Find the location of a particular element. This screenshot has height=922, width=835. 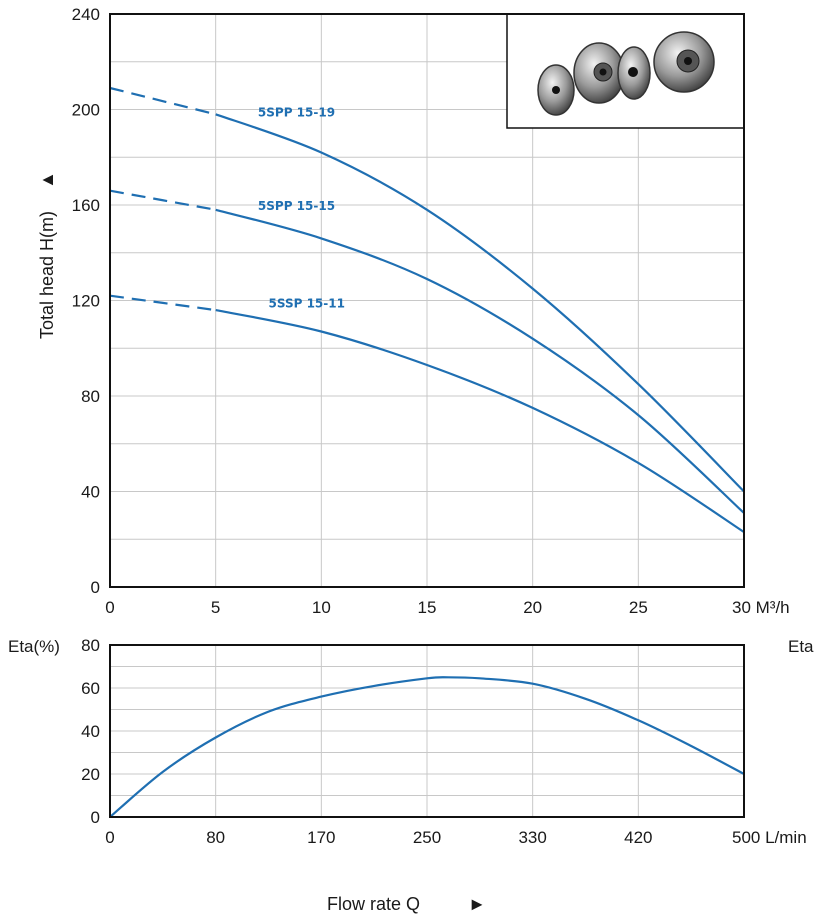

eta-chart-frame is located at coordinates (427, 731).